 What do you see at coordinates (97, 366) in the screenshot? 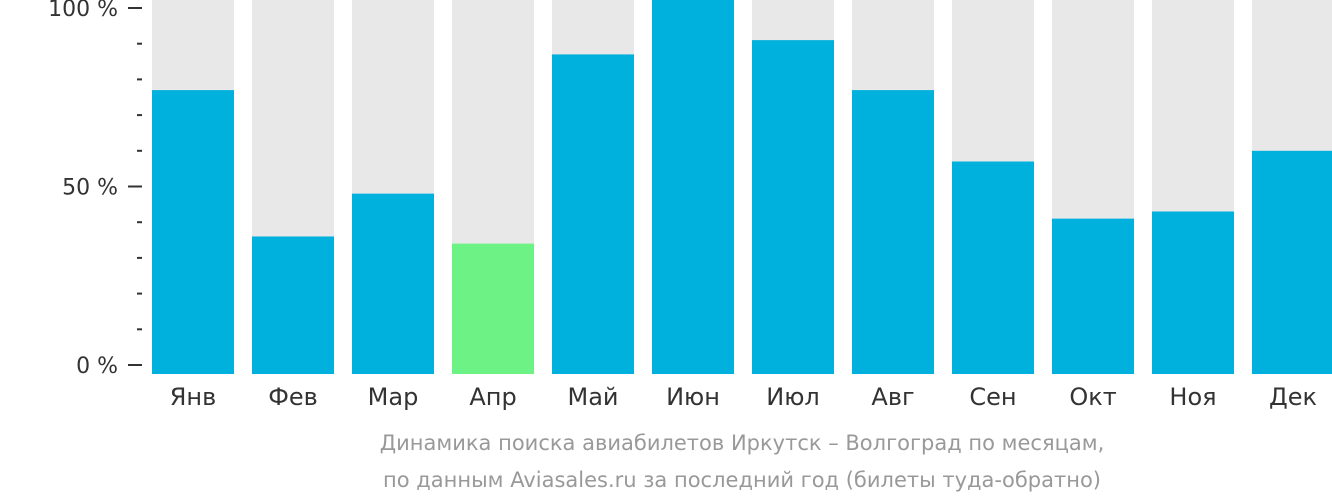
I see `y-tick-label: 0 %` at bounding box center [97, 366].